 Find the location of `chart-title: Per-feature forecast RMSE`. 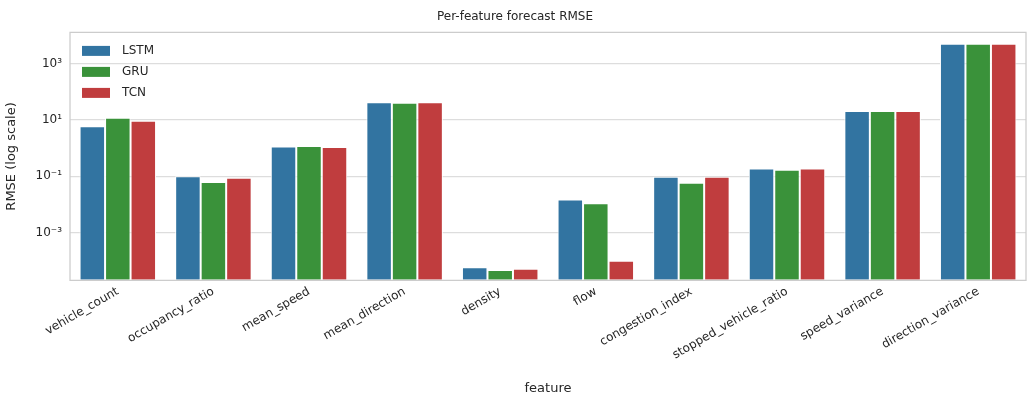

chart-title: Per-feature forecast RMSE is located at coordinates (515, 16).